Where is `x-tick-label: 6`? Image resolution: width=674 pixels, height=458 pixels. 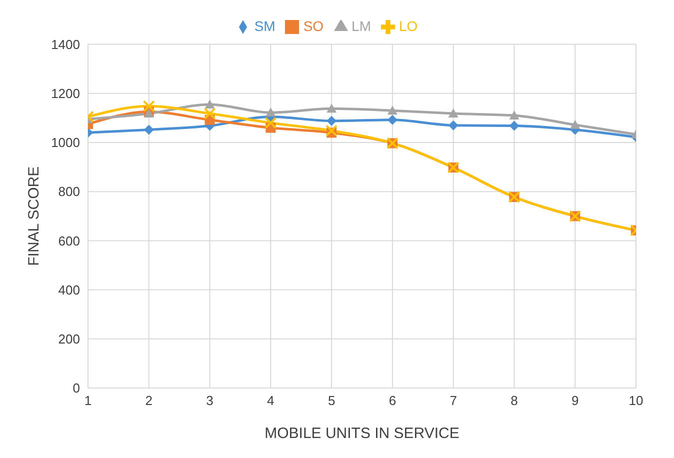 x-tick-label: 6 is located at coordinates (392, 400).